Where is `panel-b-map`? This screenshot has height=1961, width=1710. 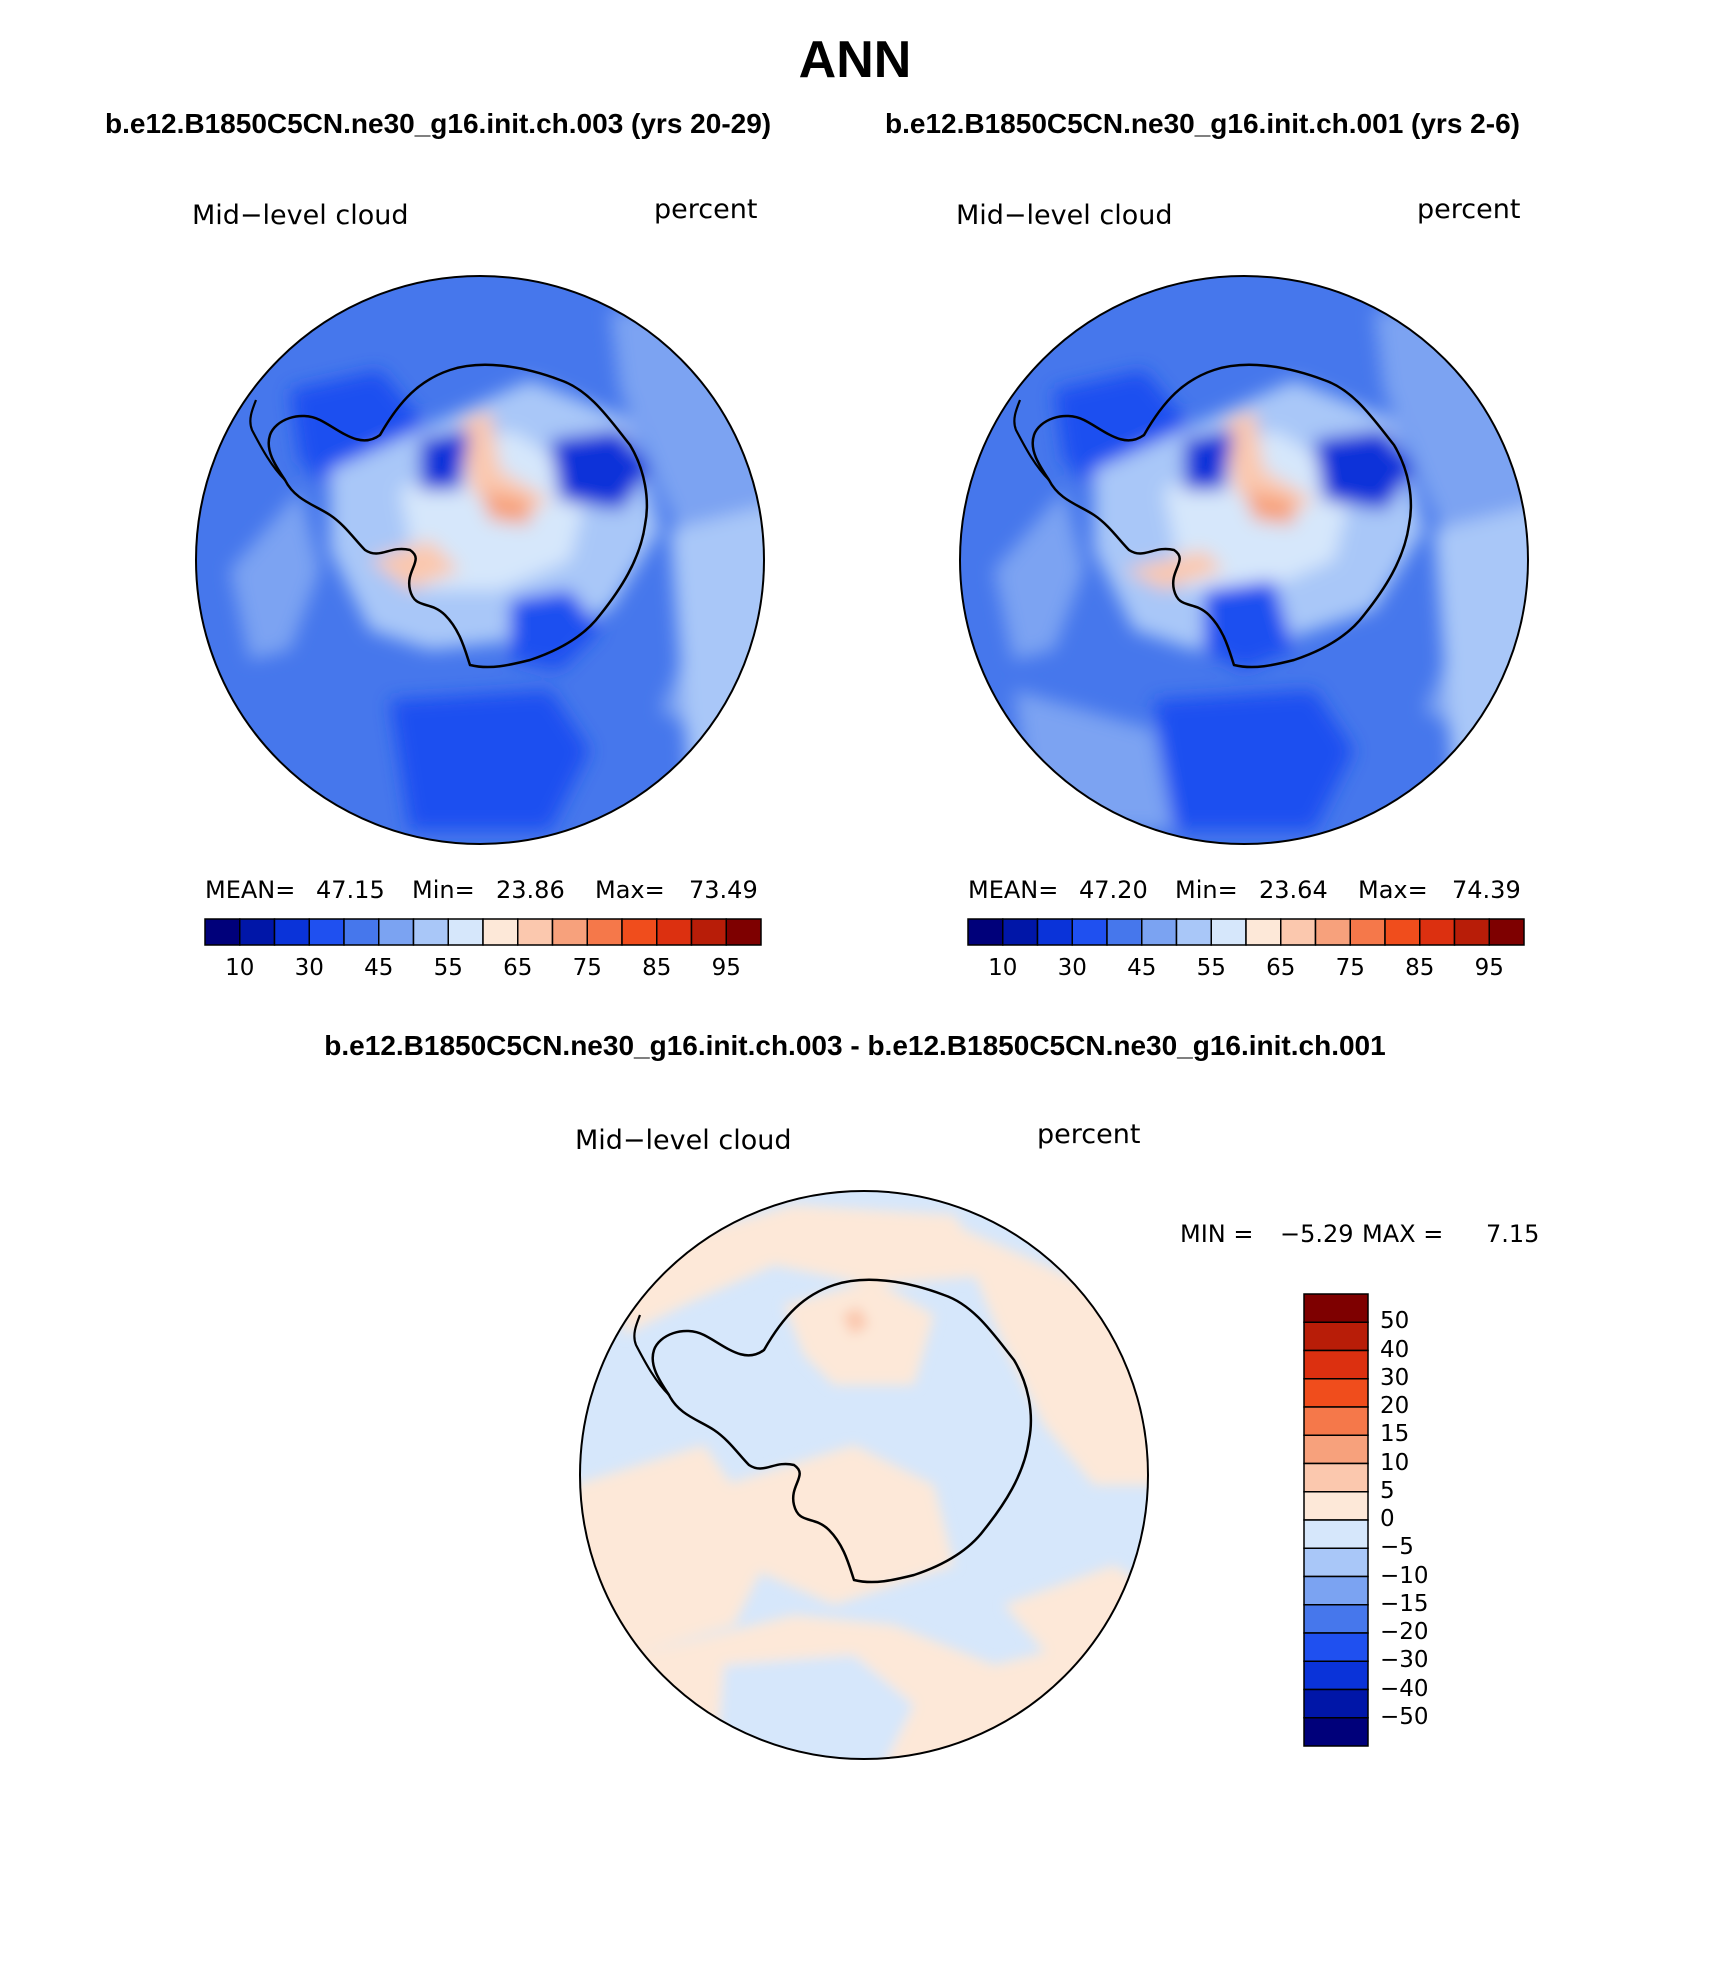 panel-b-map is located at coordinates (1244, 560).